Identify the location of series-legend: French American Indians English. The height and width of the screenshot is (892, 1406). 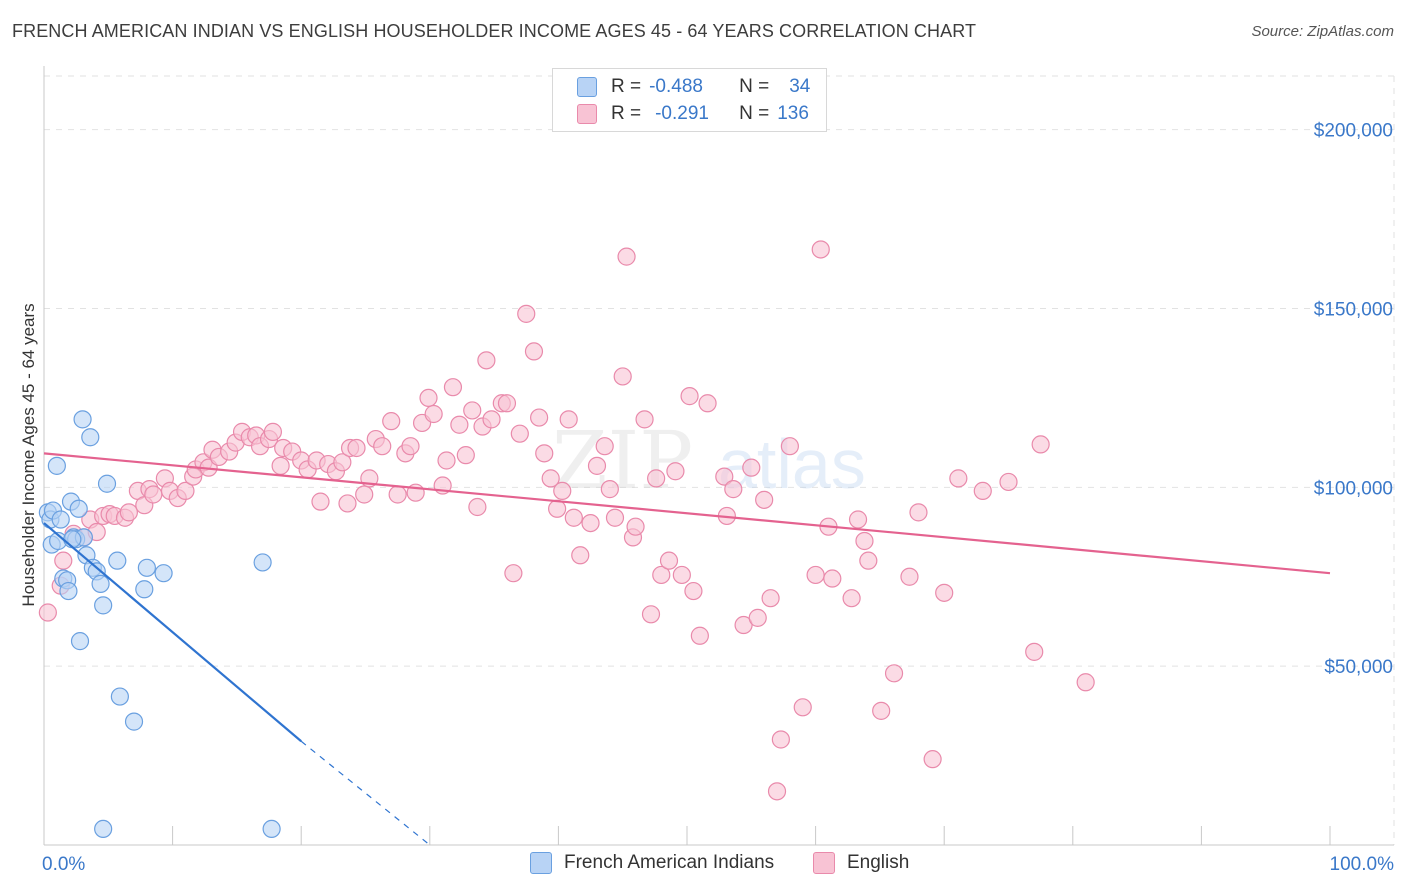
(703, 865).